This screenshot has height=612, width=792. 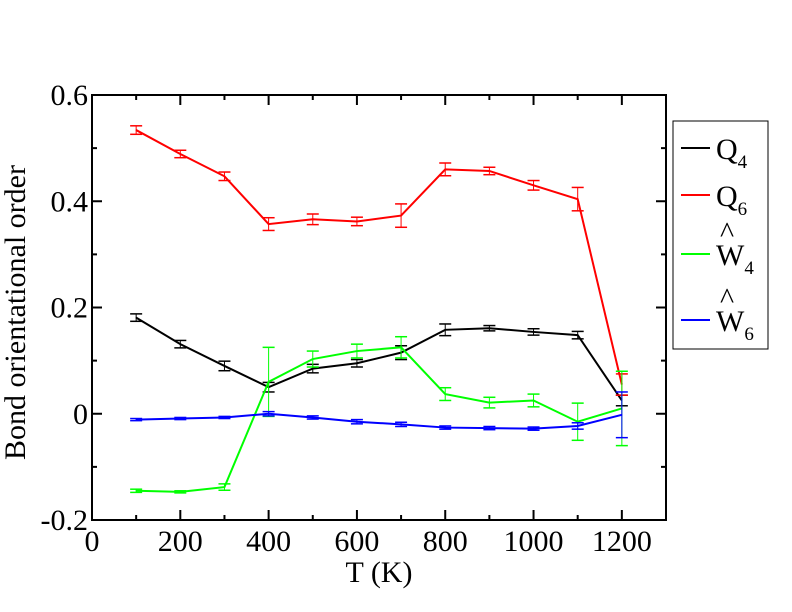 I want to click on y-tick-label: 0.4, so click(x=70, y=201).